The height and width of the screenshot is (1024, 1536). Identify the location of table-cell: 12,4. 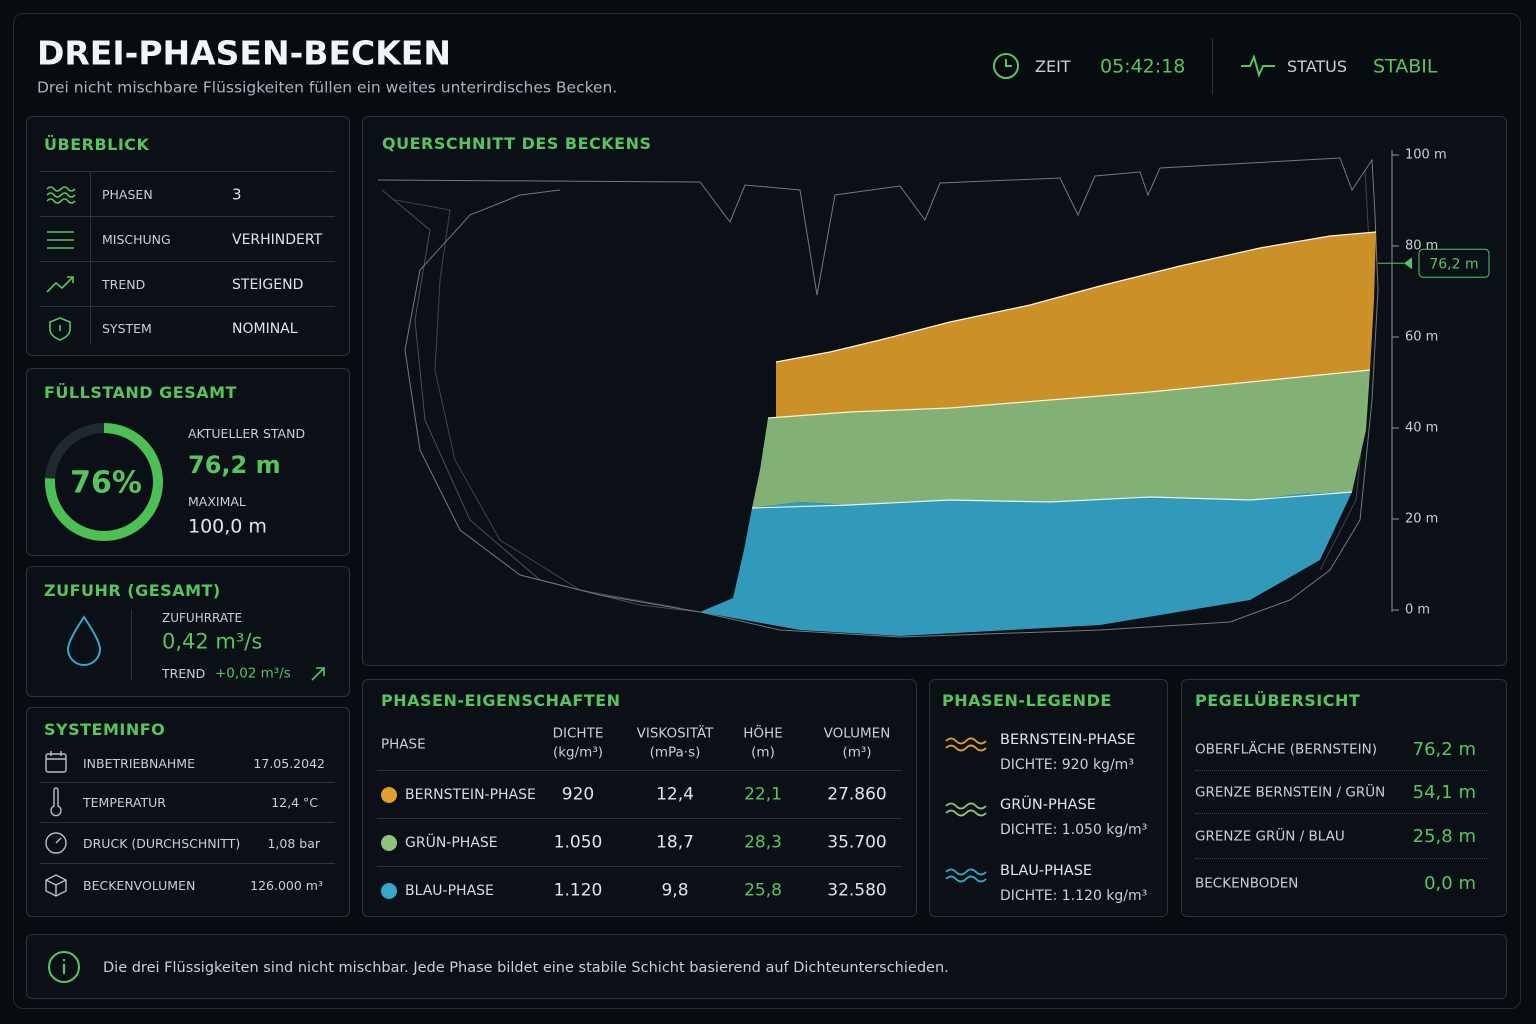
(675, 794).